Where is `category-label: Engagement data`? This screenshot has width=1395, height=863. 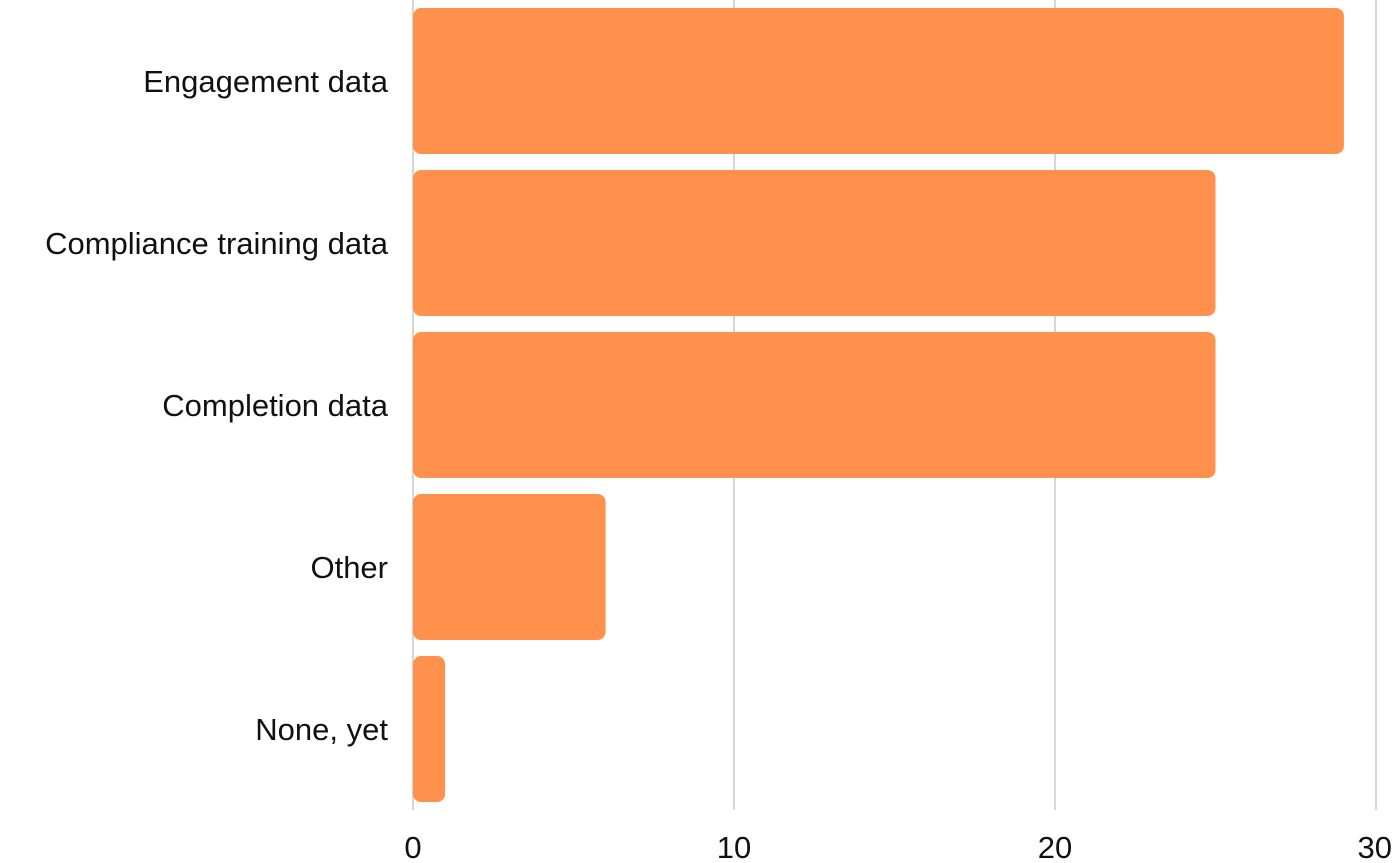
category-label: Engagement data is located at coordinates (266, 81).